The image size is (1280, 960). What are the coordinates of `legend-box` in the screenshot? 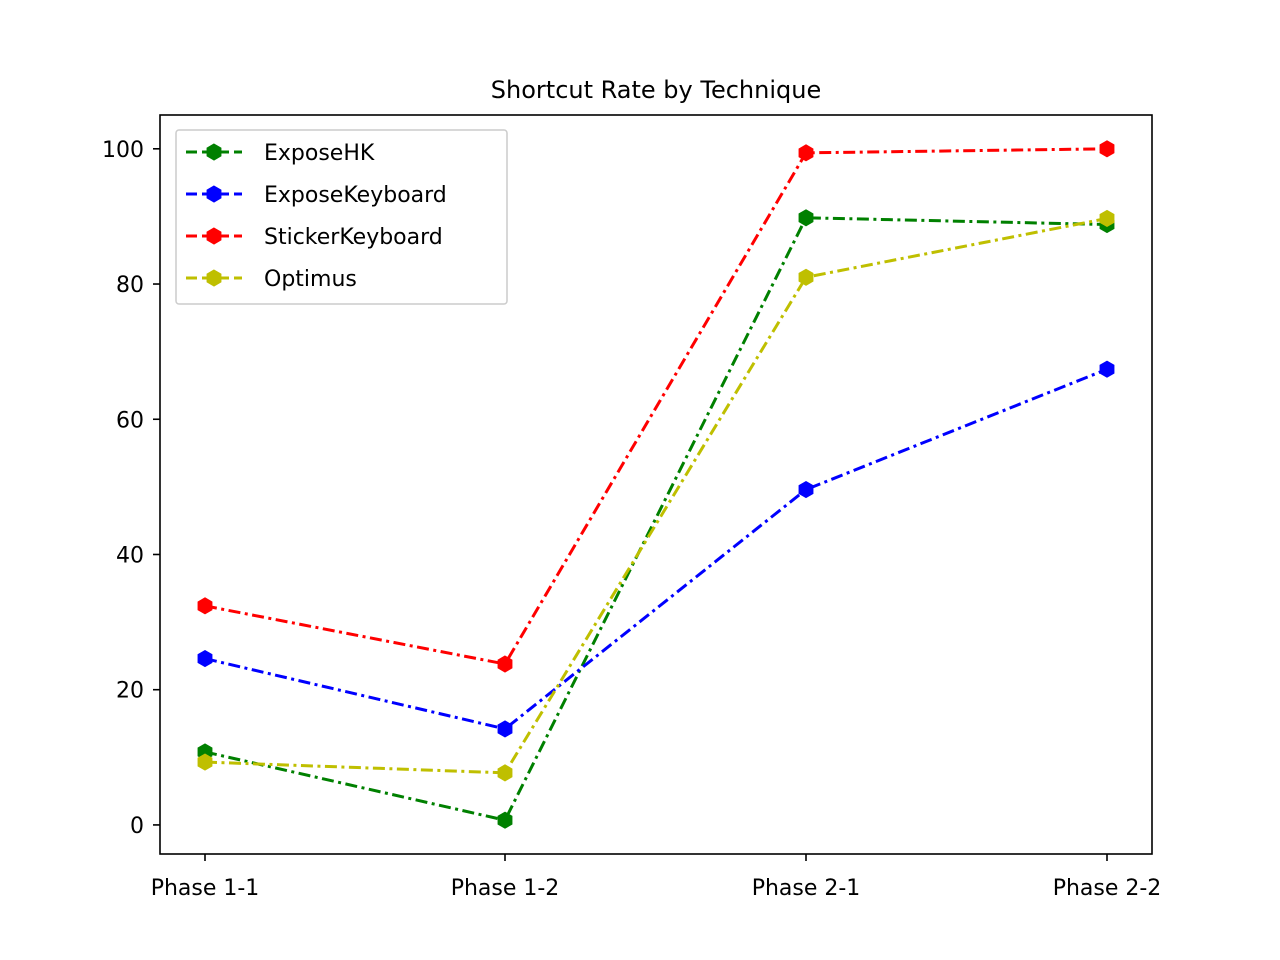 It's located at (341, 217).